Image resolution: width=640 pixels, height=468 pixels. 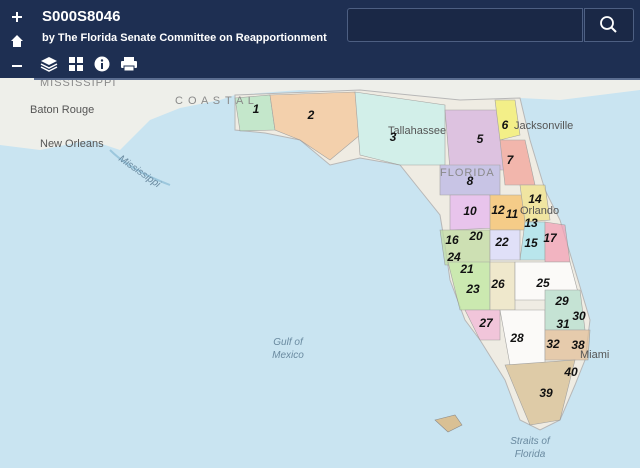 What do you see at coordinates (452, 240) in the screenshot?
I see `district-label: 16` at bounding box center [452, 240].